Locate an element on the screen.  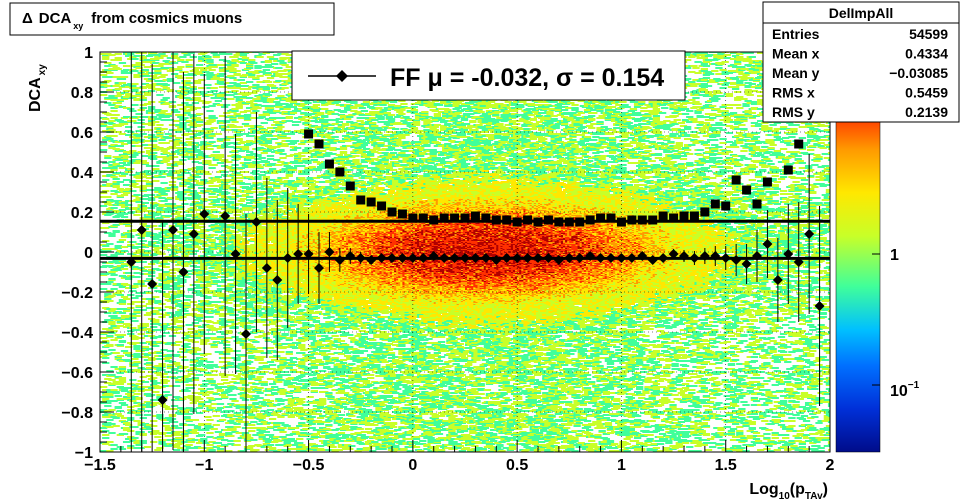
stats-label: Mean x is located at coordinates (796, 54).